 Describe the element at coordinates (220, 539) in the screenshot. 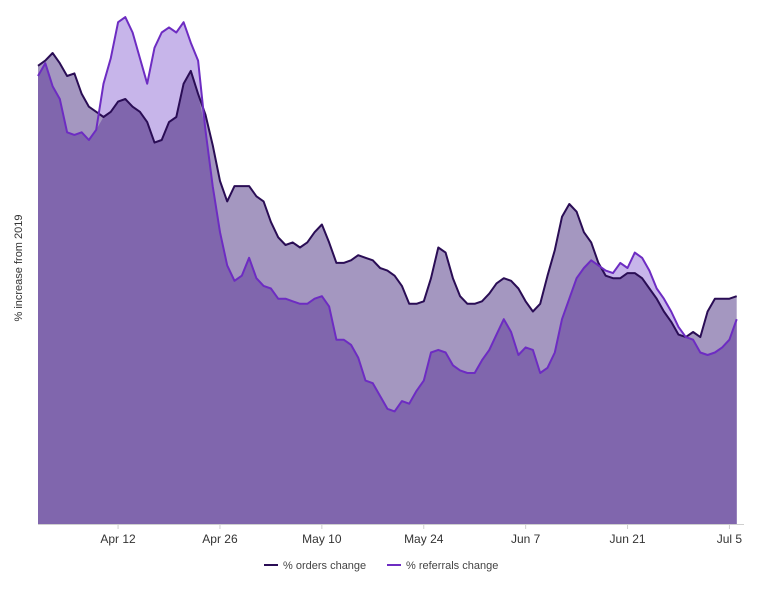

I see `x-tick-label: Apr 26` at that location.